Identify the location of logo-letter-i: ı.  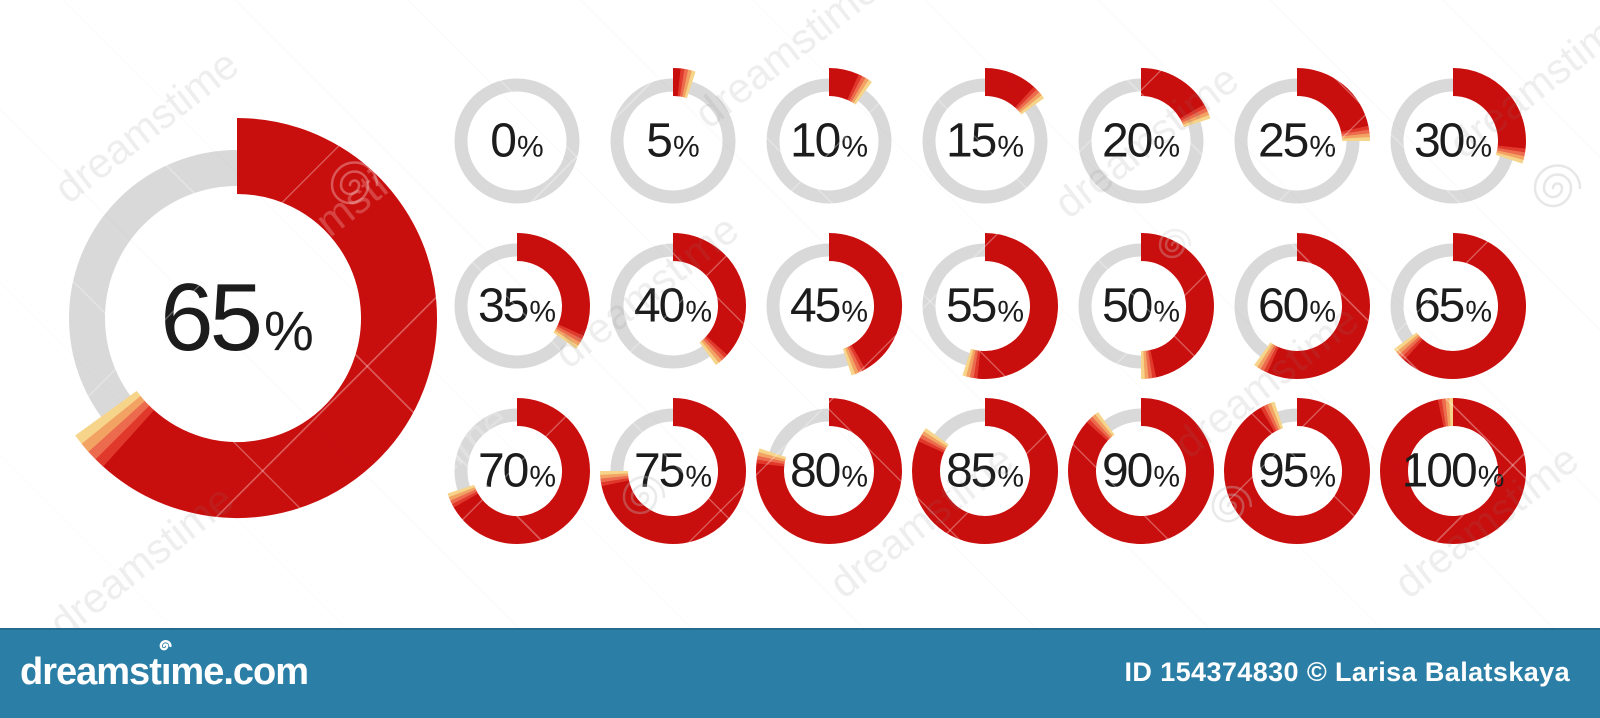
(165, 666).